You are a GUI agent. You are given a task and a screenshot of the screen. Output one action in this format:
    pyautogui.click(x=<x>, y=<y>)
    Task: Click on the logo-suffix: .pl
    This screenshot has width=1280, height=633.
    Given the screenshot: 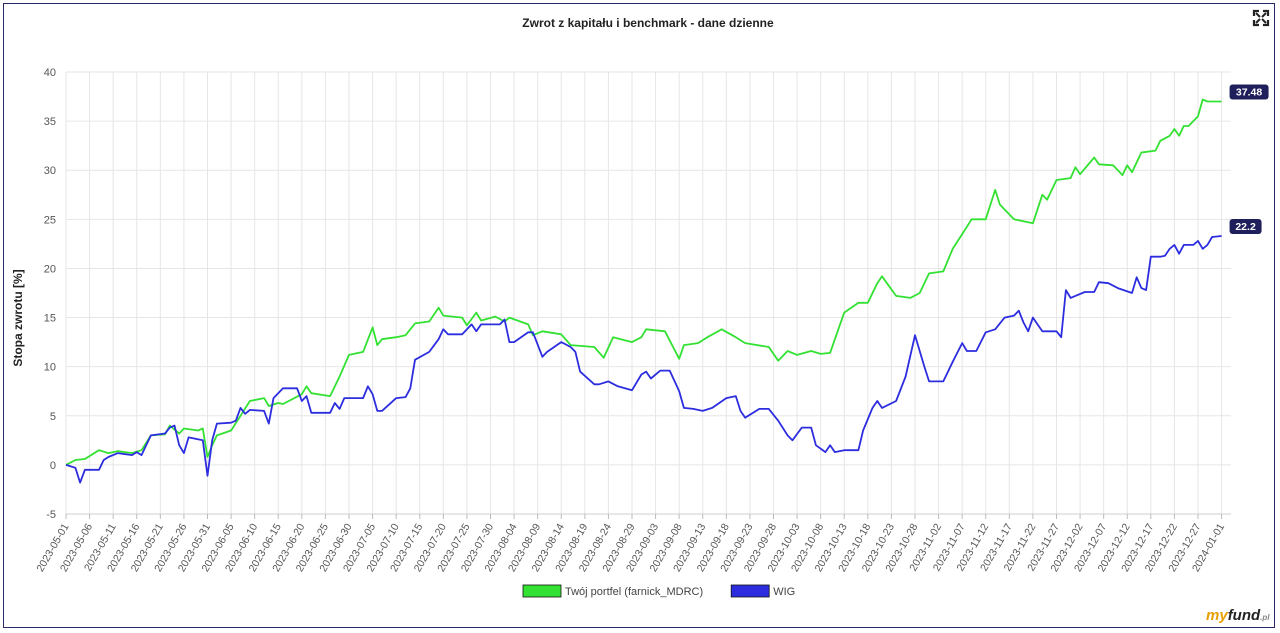 What is the action you would take?
    pyautogui.click(x=1265, y=617)
    